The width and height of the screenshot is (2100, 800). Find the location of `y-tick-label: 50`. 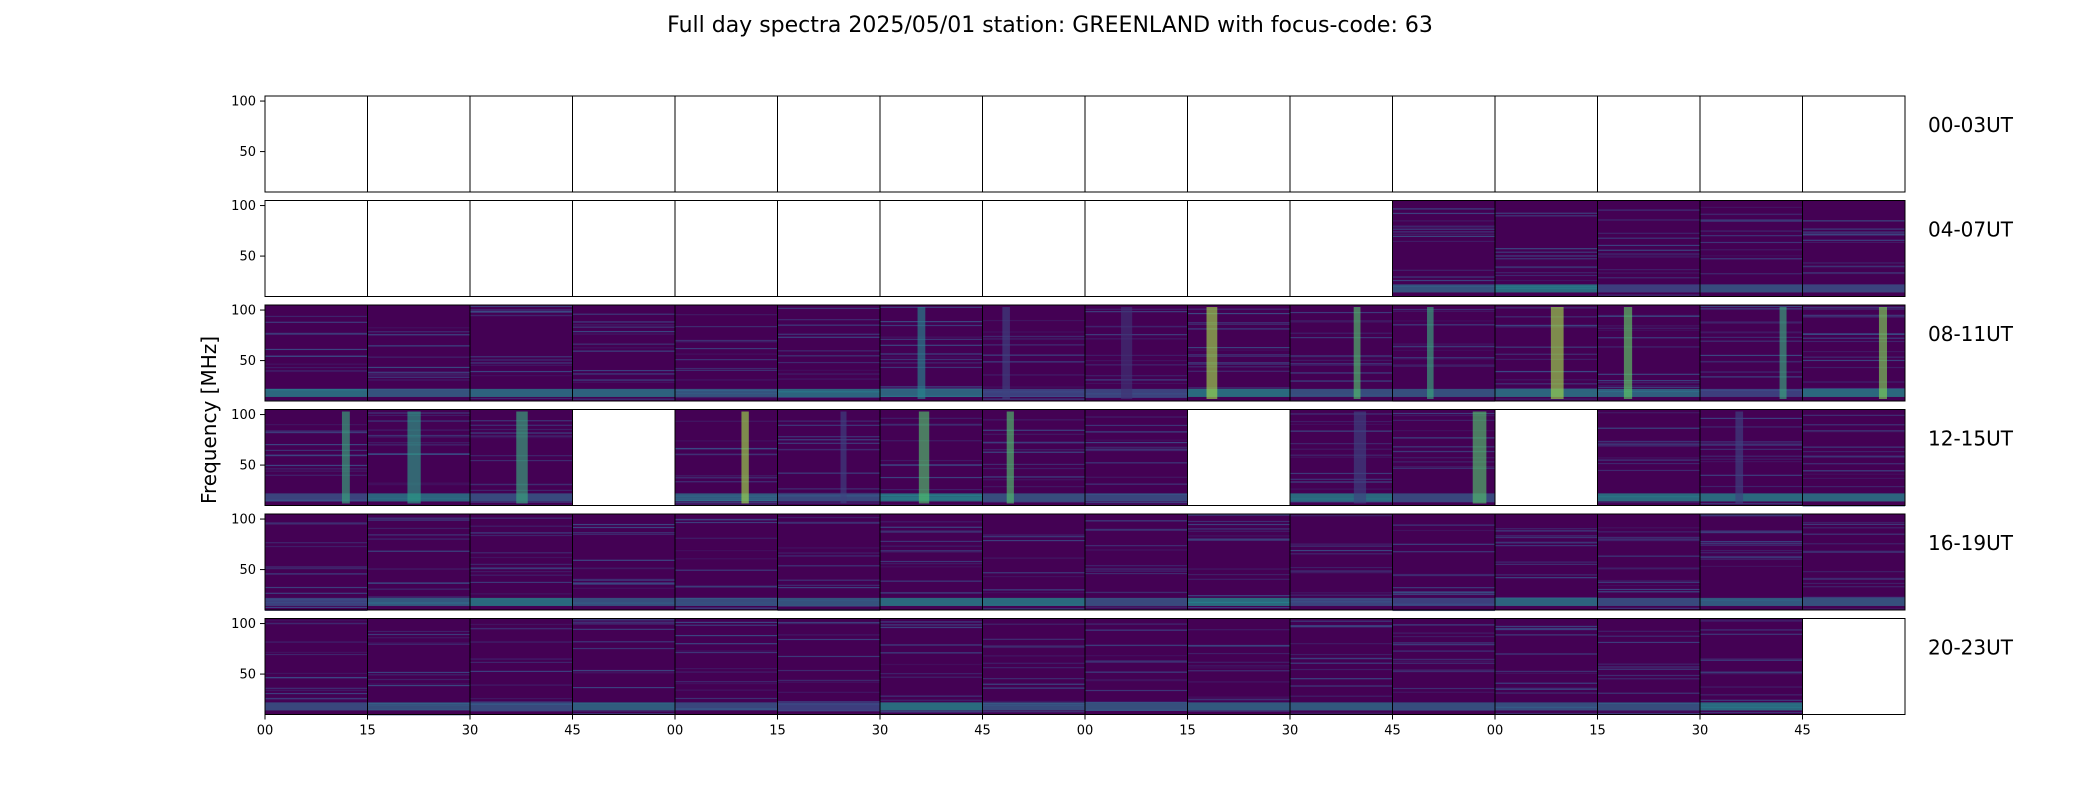

y-tick-label: 50 is located at coordinates (247, 257).